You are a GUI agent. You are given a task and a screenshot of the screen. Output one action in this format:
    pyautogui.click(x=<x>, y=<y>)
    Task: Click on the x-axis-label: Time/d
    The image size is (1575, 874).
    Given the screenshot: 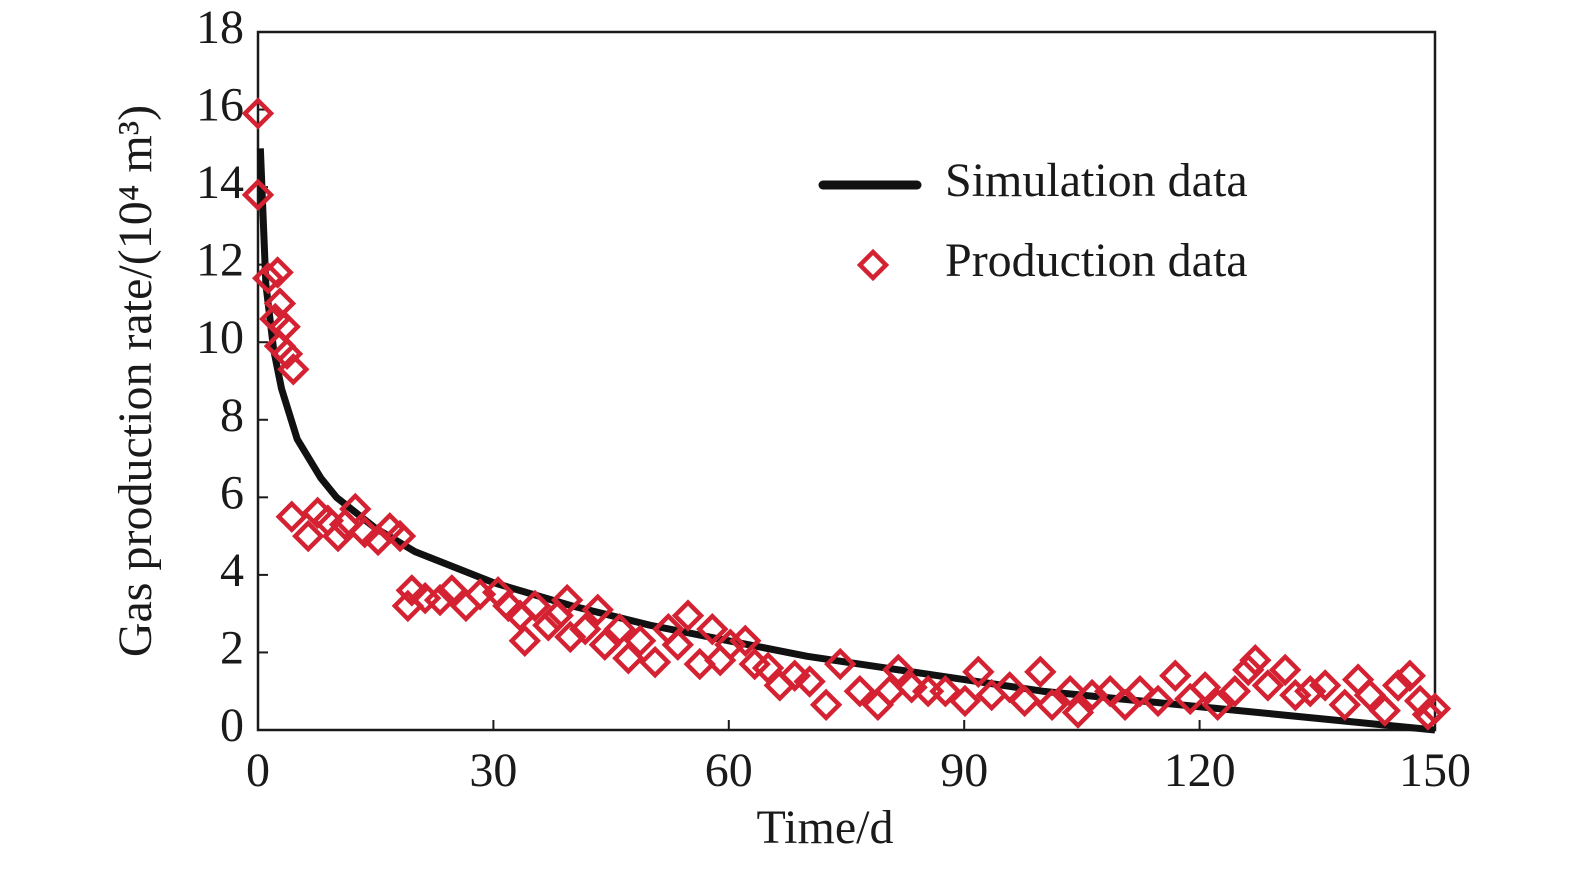 What is the action you would take?
    pyautogui.click(x=825, y=827)
    